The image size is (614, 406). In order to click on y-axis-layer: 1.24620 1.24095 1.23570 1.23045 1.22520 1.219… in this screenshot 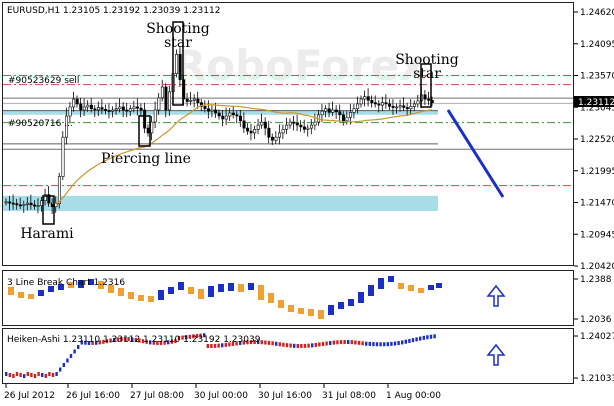, I will do `click(594, 196)`.